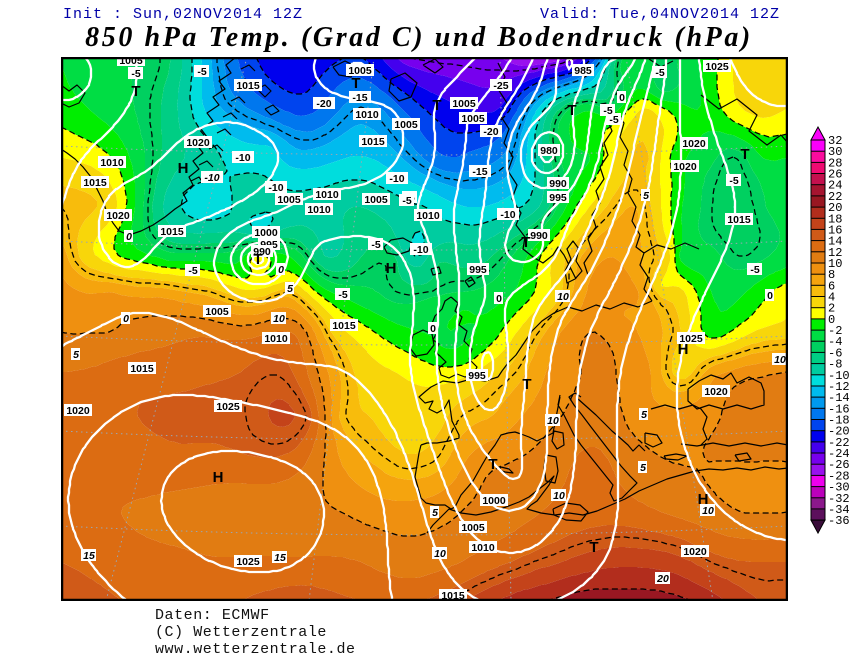 The height and width of the screenshot is (658, 850). Describe the element at coordinates (835, 365) in the screenshot. I see `svg-text: -8` at that location.